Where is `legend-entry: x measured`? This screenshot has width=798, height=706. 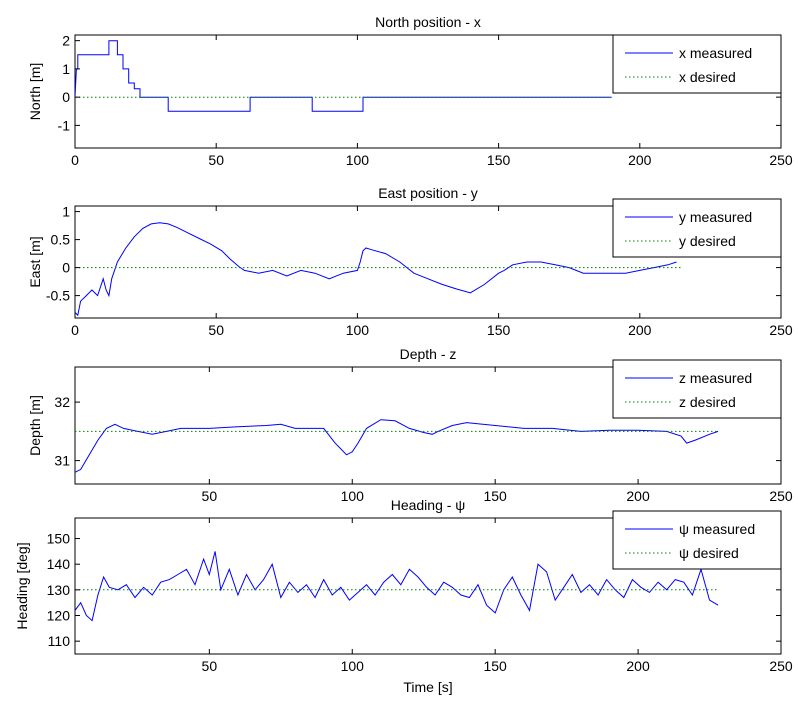 legend-entry: x measured is located at coordinates (715, 53).